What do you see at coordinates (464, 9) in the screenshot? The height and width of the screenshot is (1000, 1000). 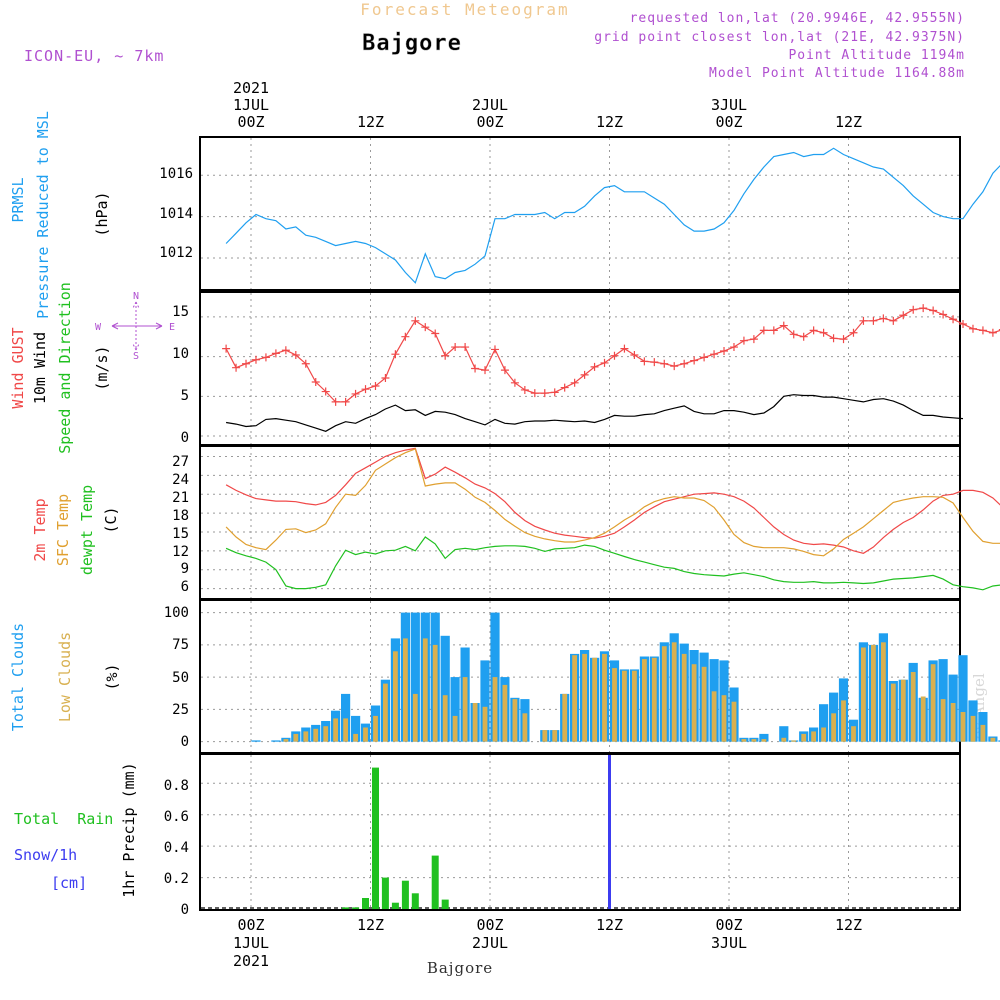 I see `meteogram-subtitle: Forecast Meteogram` at bounding box center [464, 9].